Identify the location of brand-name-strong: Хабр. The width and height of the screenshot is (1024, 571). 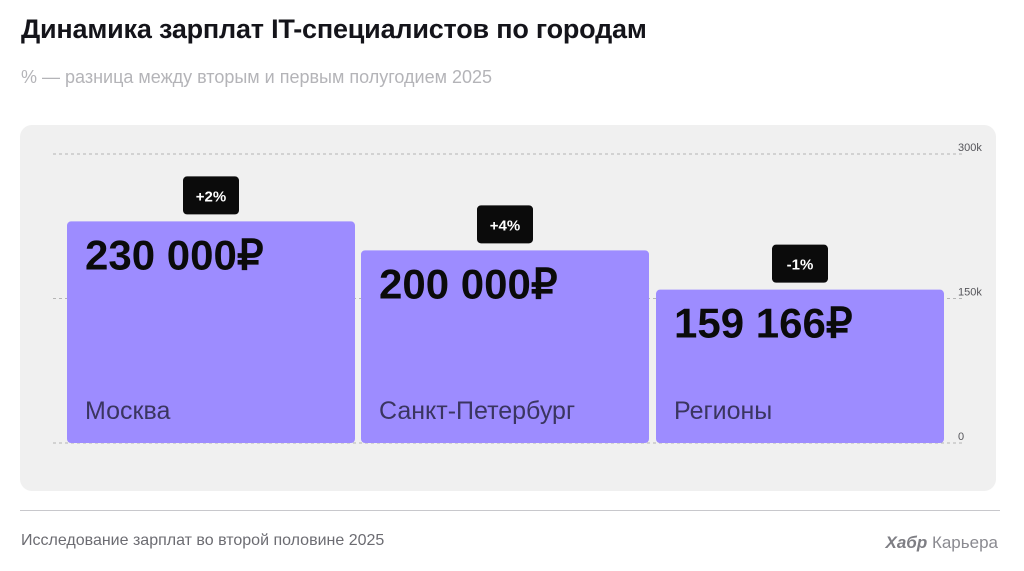
(906, 542).